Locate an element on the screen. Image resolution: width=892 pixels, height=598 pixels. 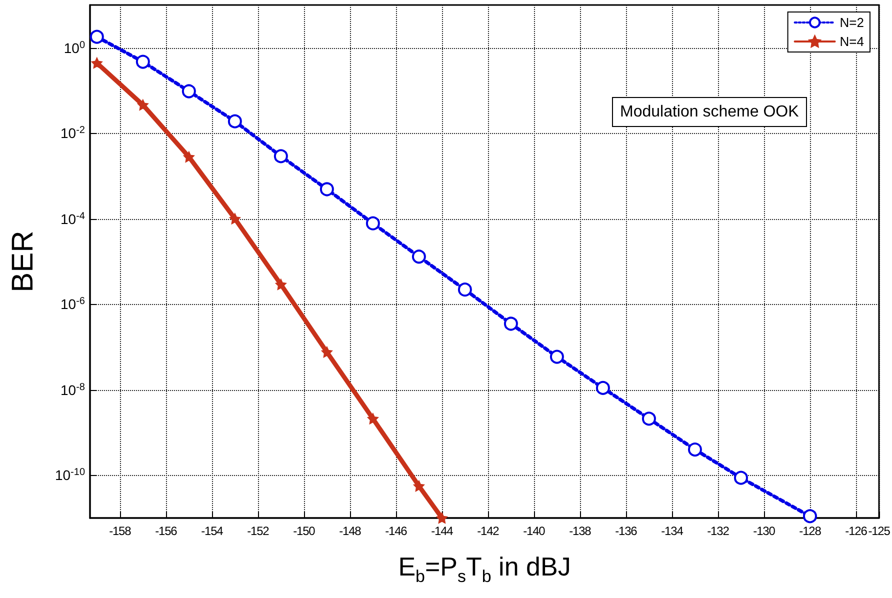
y-tick-label: 10$^{-2}$ is located at coordinates (72, 133).